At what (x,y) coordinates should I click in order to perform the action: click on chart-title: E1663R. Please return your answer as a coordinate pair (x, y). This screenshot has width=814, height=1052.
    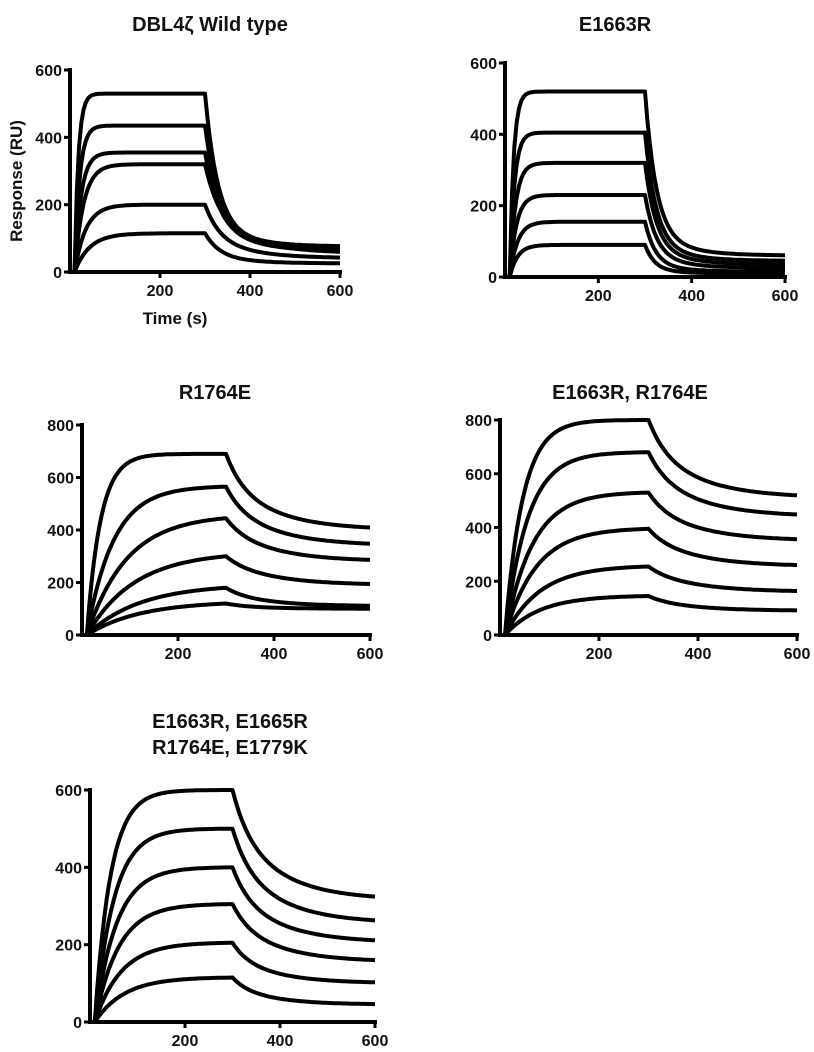
    Looking at the image, I should click on (615, 25).